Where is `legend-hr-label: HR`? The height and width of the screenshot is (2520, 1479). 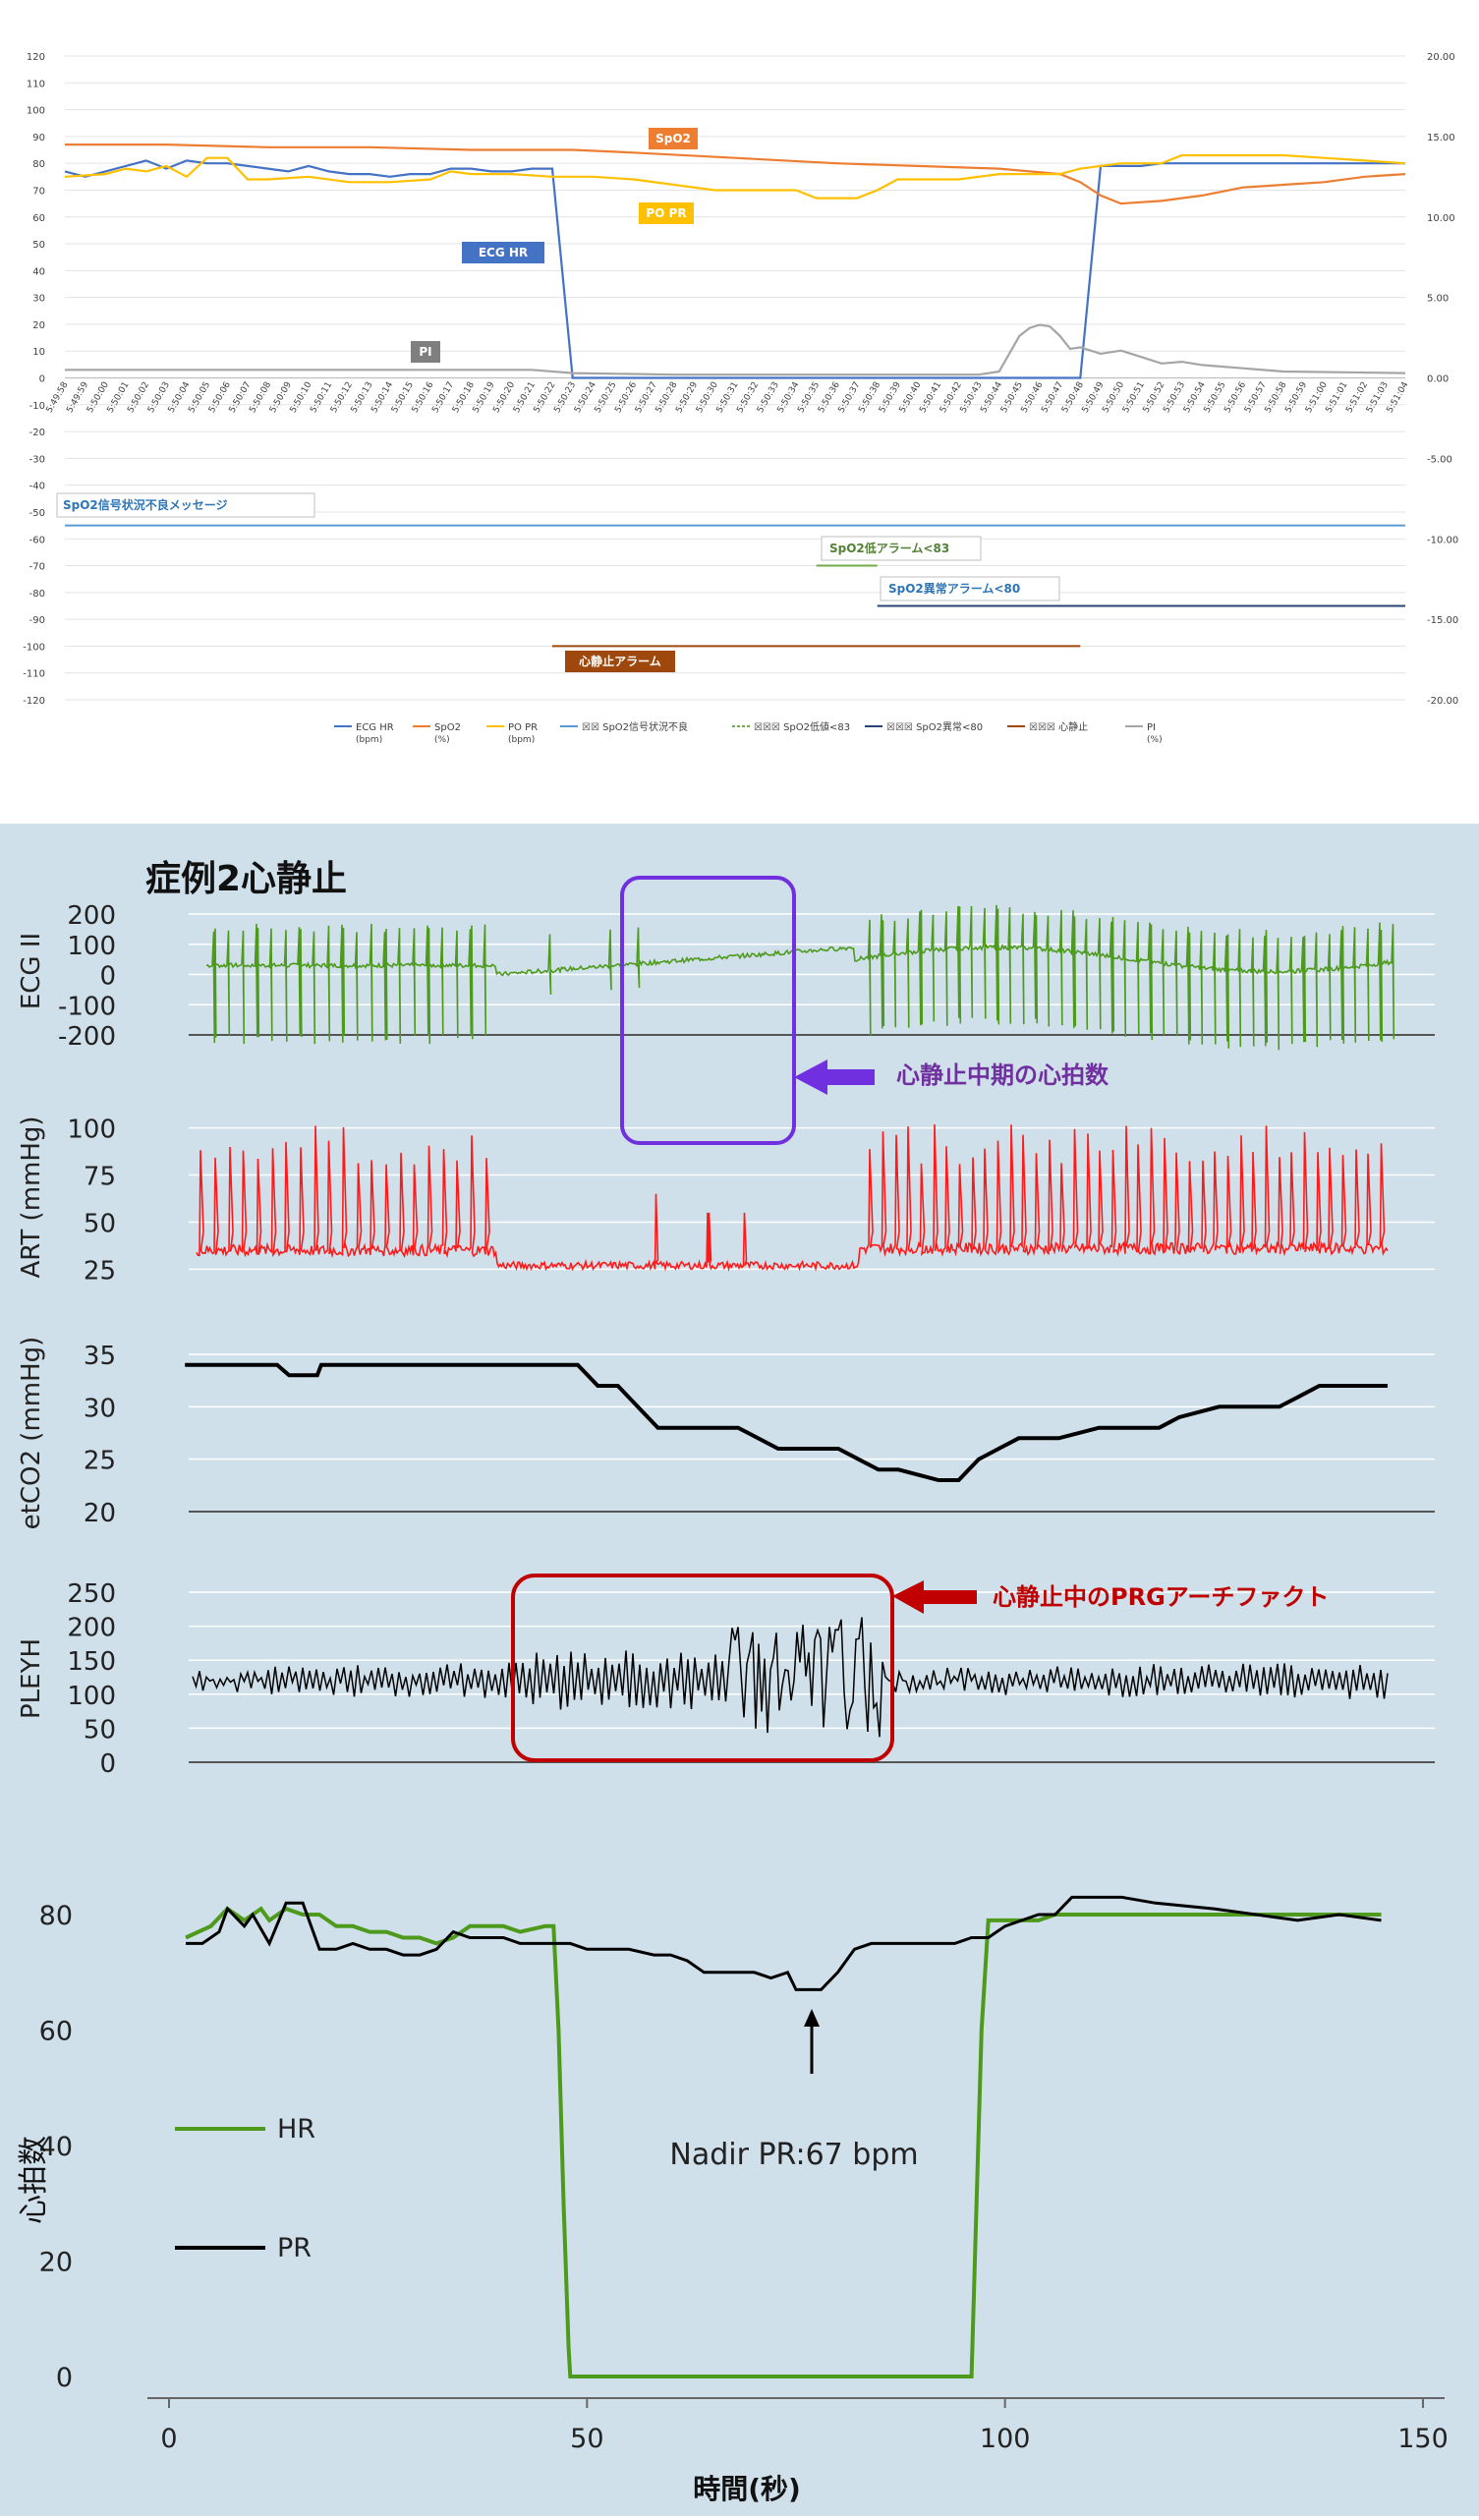 legend-hr-label: HR is located at coordinates (296, 2129).